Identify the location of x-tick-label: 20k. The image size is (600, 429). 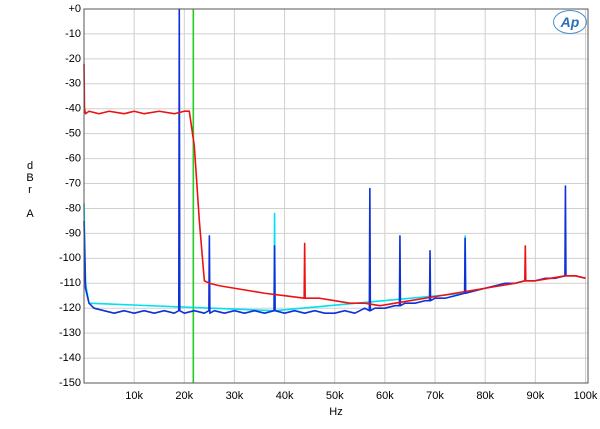
(184, 396).